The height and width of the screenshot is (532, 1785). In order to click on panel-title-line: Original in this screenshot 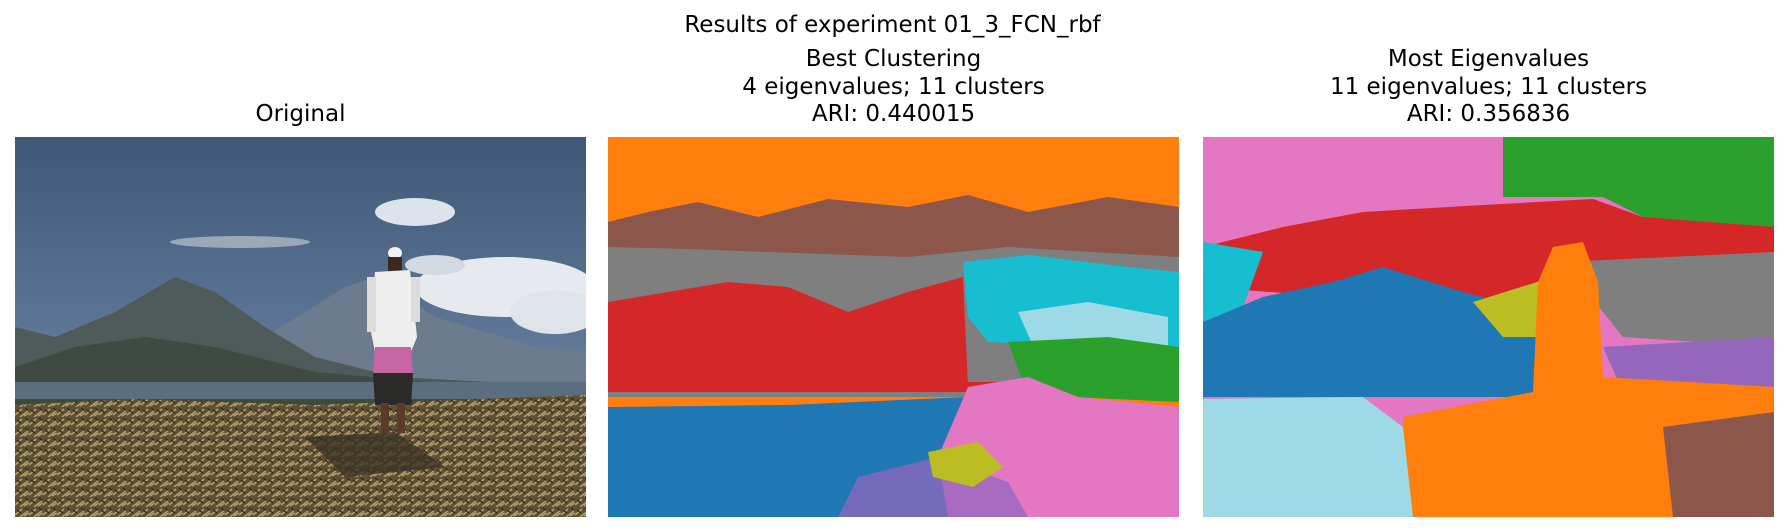, I will do `click(300, 114)`.